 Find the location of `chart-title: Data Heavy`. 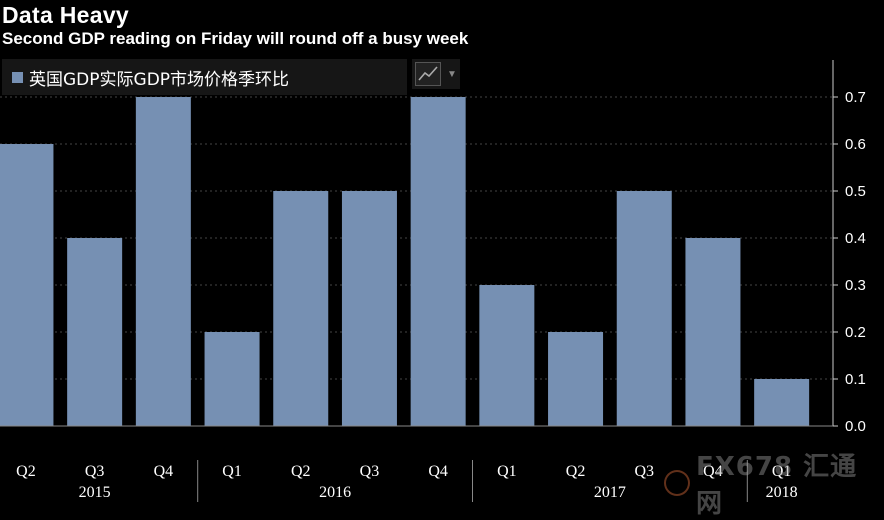

chart-title: Data Heavy is located at coordinates (66, 15).